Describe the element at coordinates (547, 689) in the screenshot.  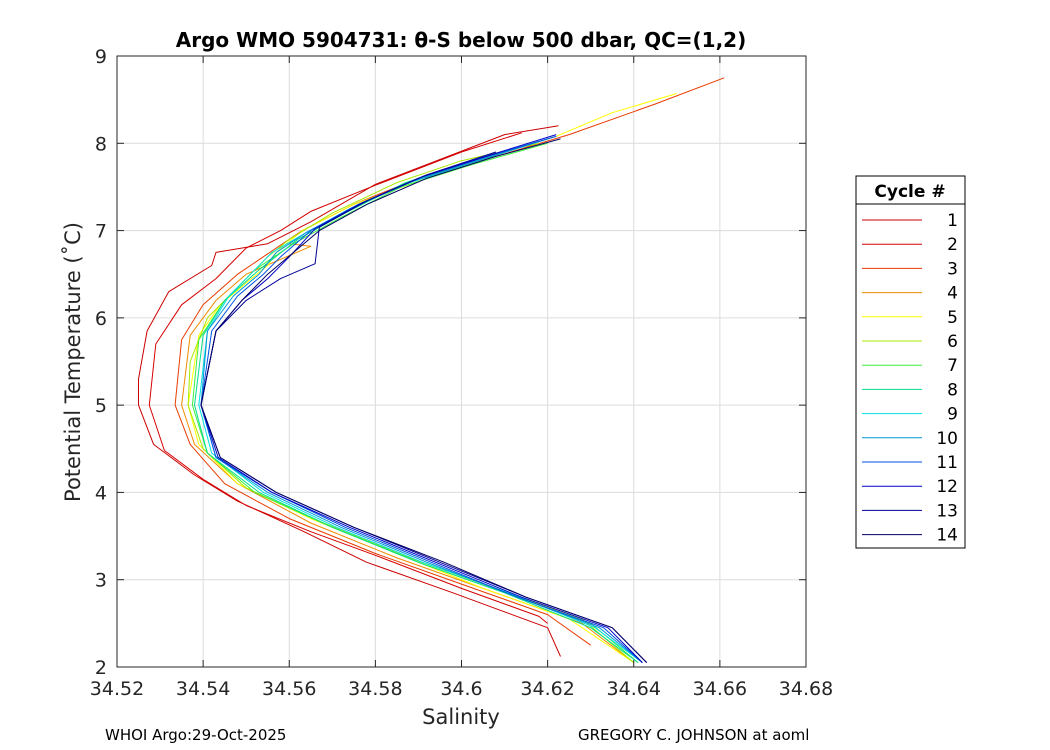
I see `x-tick-label: 34.62` at that location.